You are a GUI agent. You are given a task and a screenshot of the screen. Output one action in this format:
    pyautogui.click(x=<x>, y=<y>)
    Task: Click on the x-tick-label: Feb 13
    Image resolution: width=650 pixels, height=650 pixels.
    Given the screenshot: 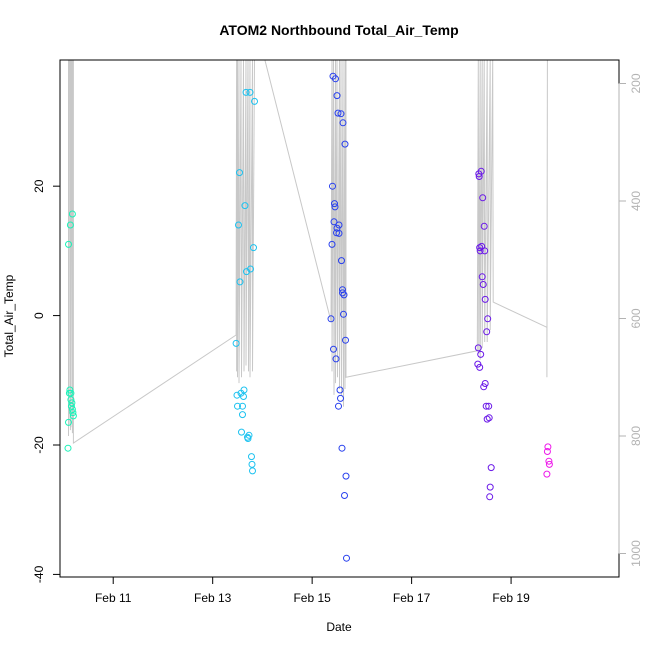 What is the action you would take?
    pyautogui.click(x=213, y=598)
    